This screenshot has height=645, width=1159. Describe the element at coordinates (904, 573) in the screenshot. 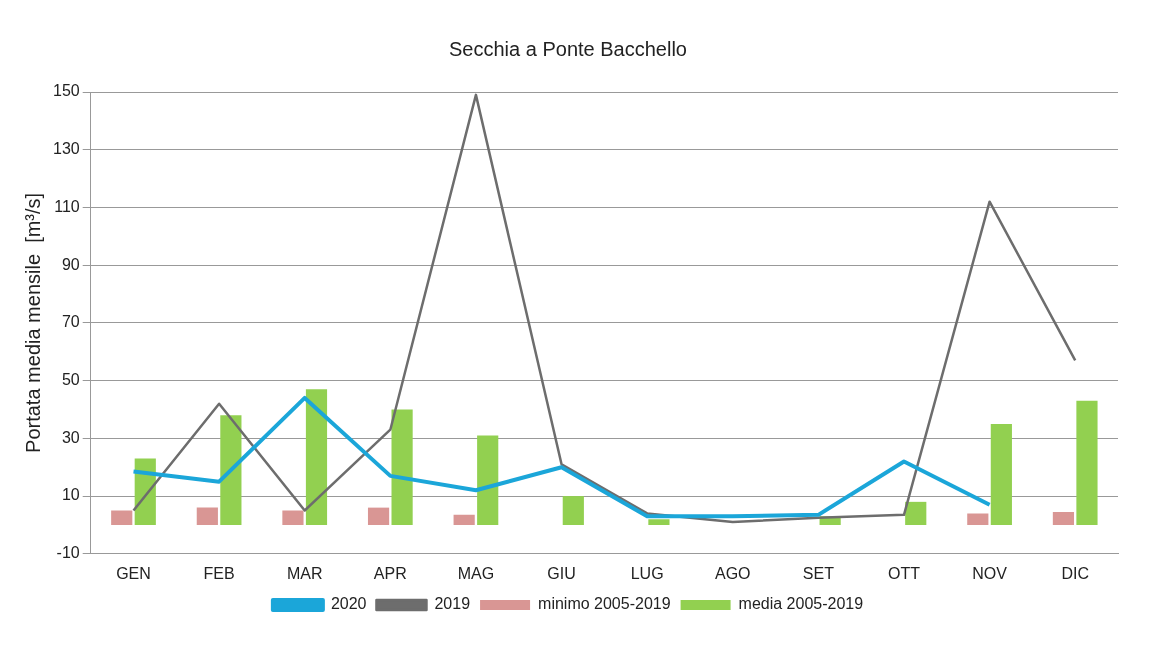

I see `x-tick-label: OTT` at that location.